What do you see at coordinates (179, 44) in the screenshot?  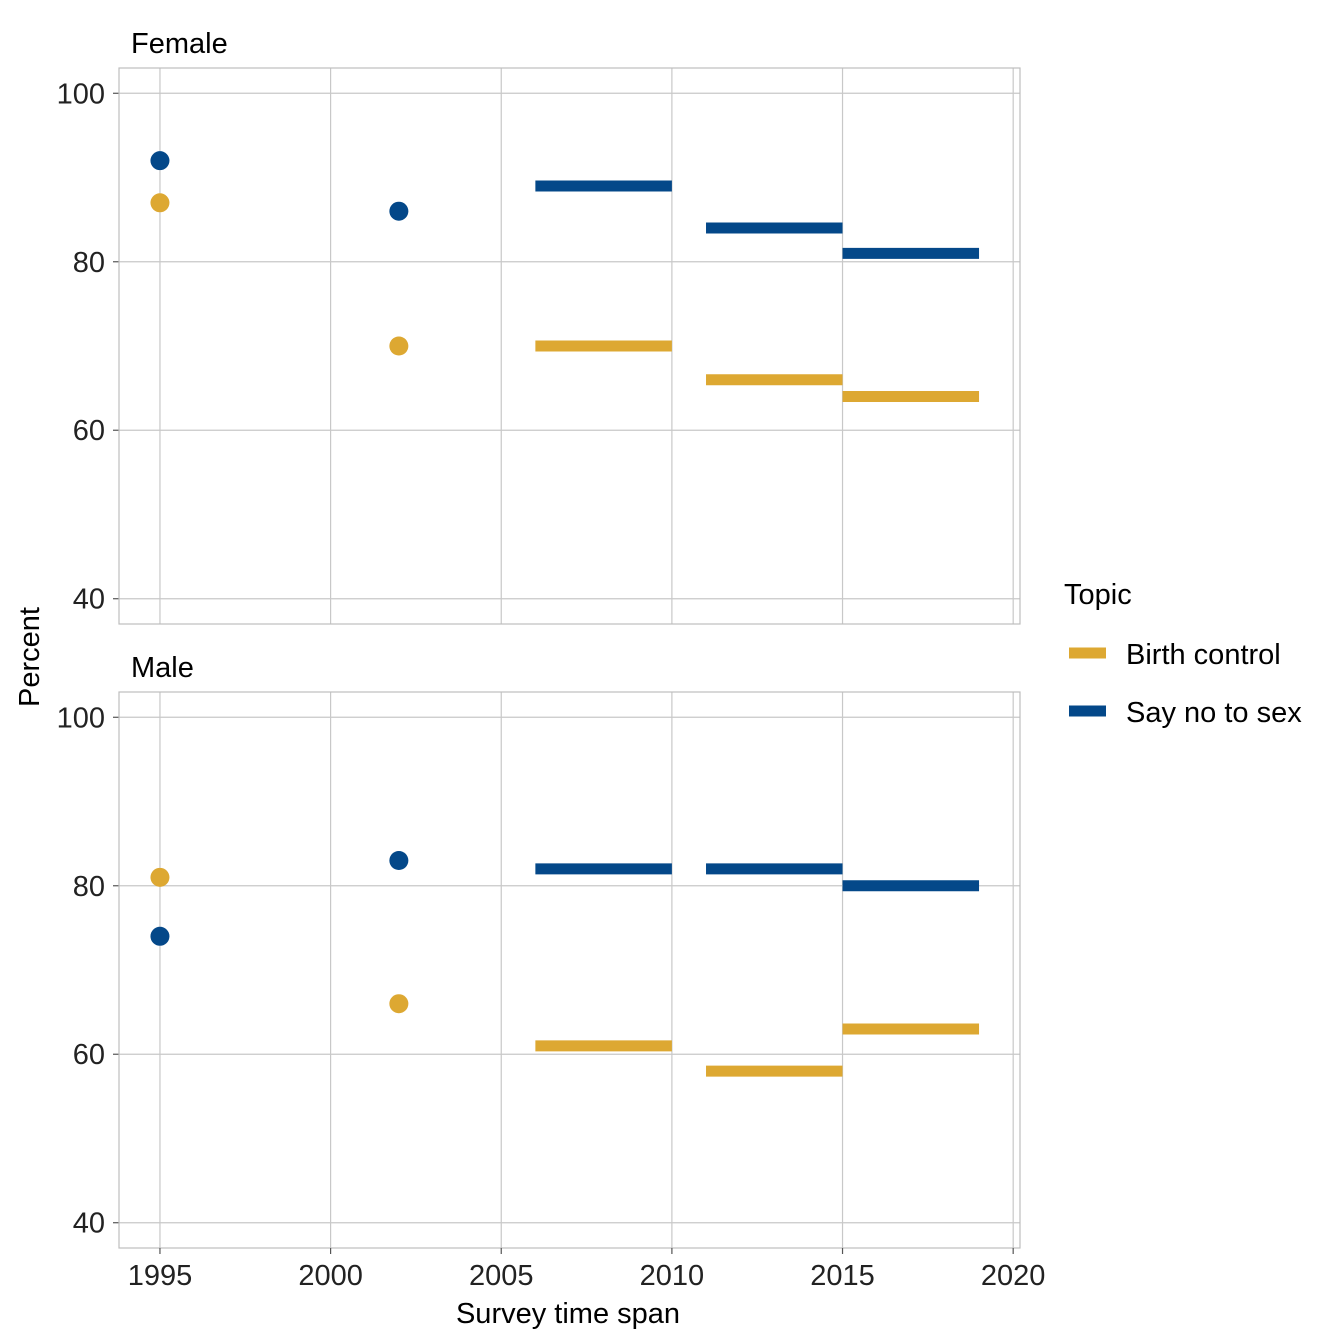 I see `panel-title: Female` at bounding box center [179, 44].